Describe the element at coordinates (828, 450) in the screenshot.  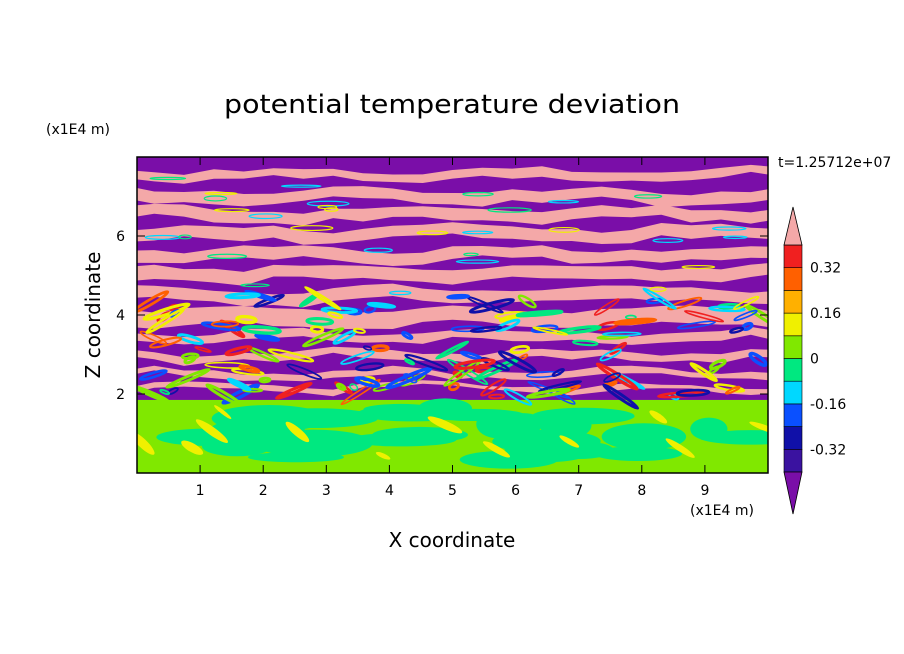
I see `colorbar-label: -0.32` at that location.